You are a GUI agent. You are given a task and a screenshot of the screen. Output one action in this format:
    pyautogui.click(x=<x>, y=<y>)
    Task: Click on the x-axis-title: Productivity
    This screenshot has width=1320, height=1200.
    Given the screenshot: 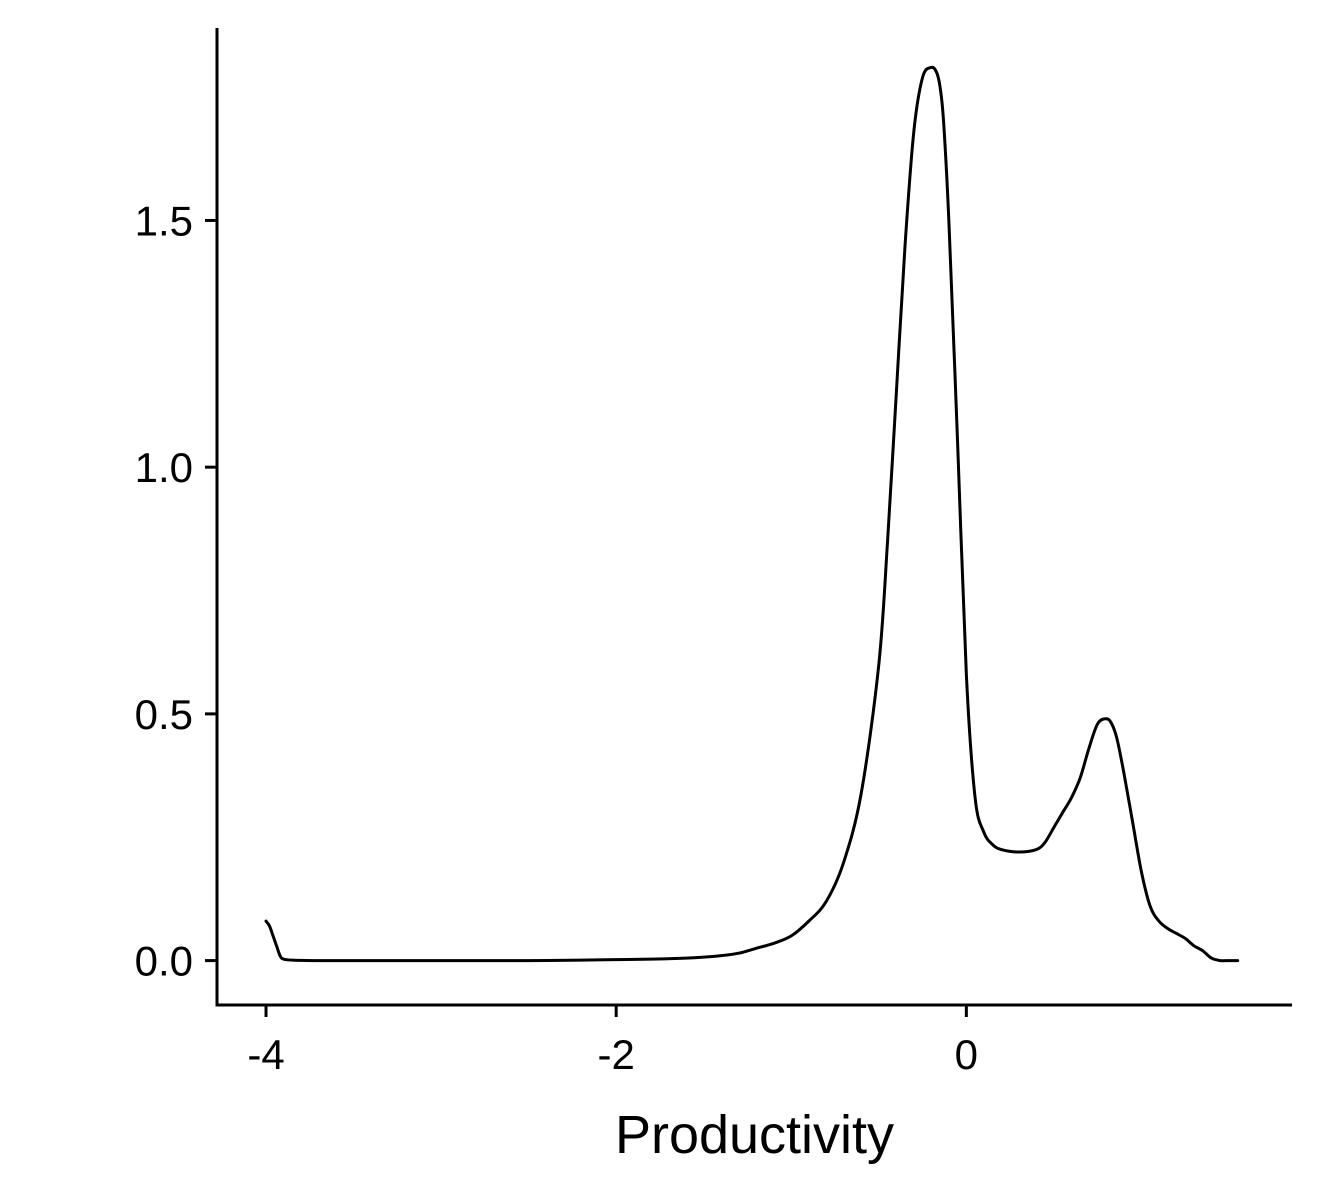 What is the action you would take?
    pyautogui.click(x=754, y=1135)
    